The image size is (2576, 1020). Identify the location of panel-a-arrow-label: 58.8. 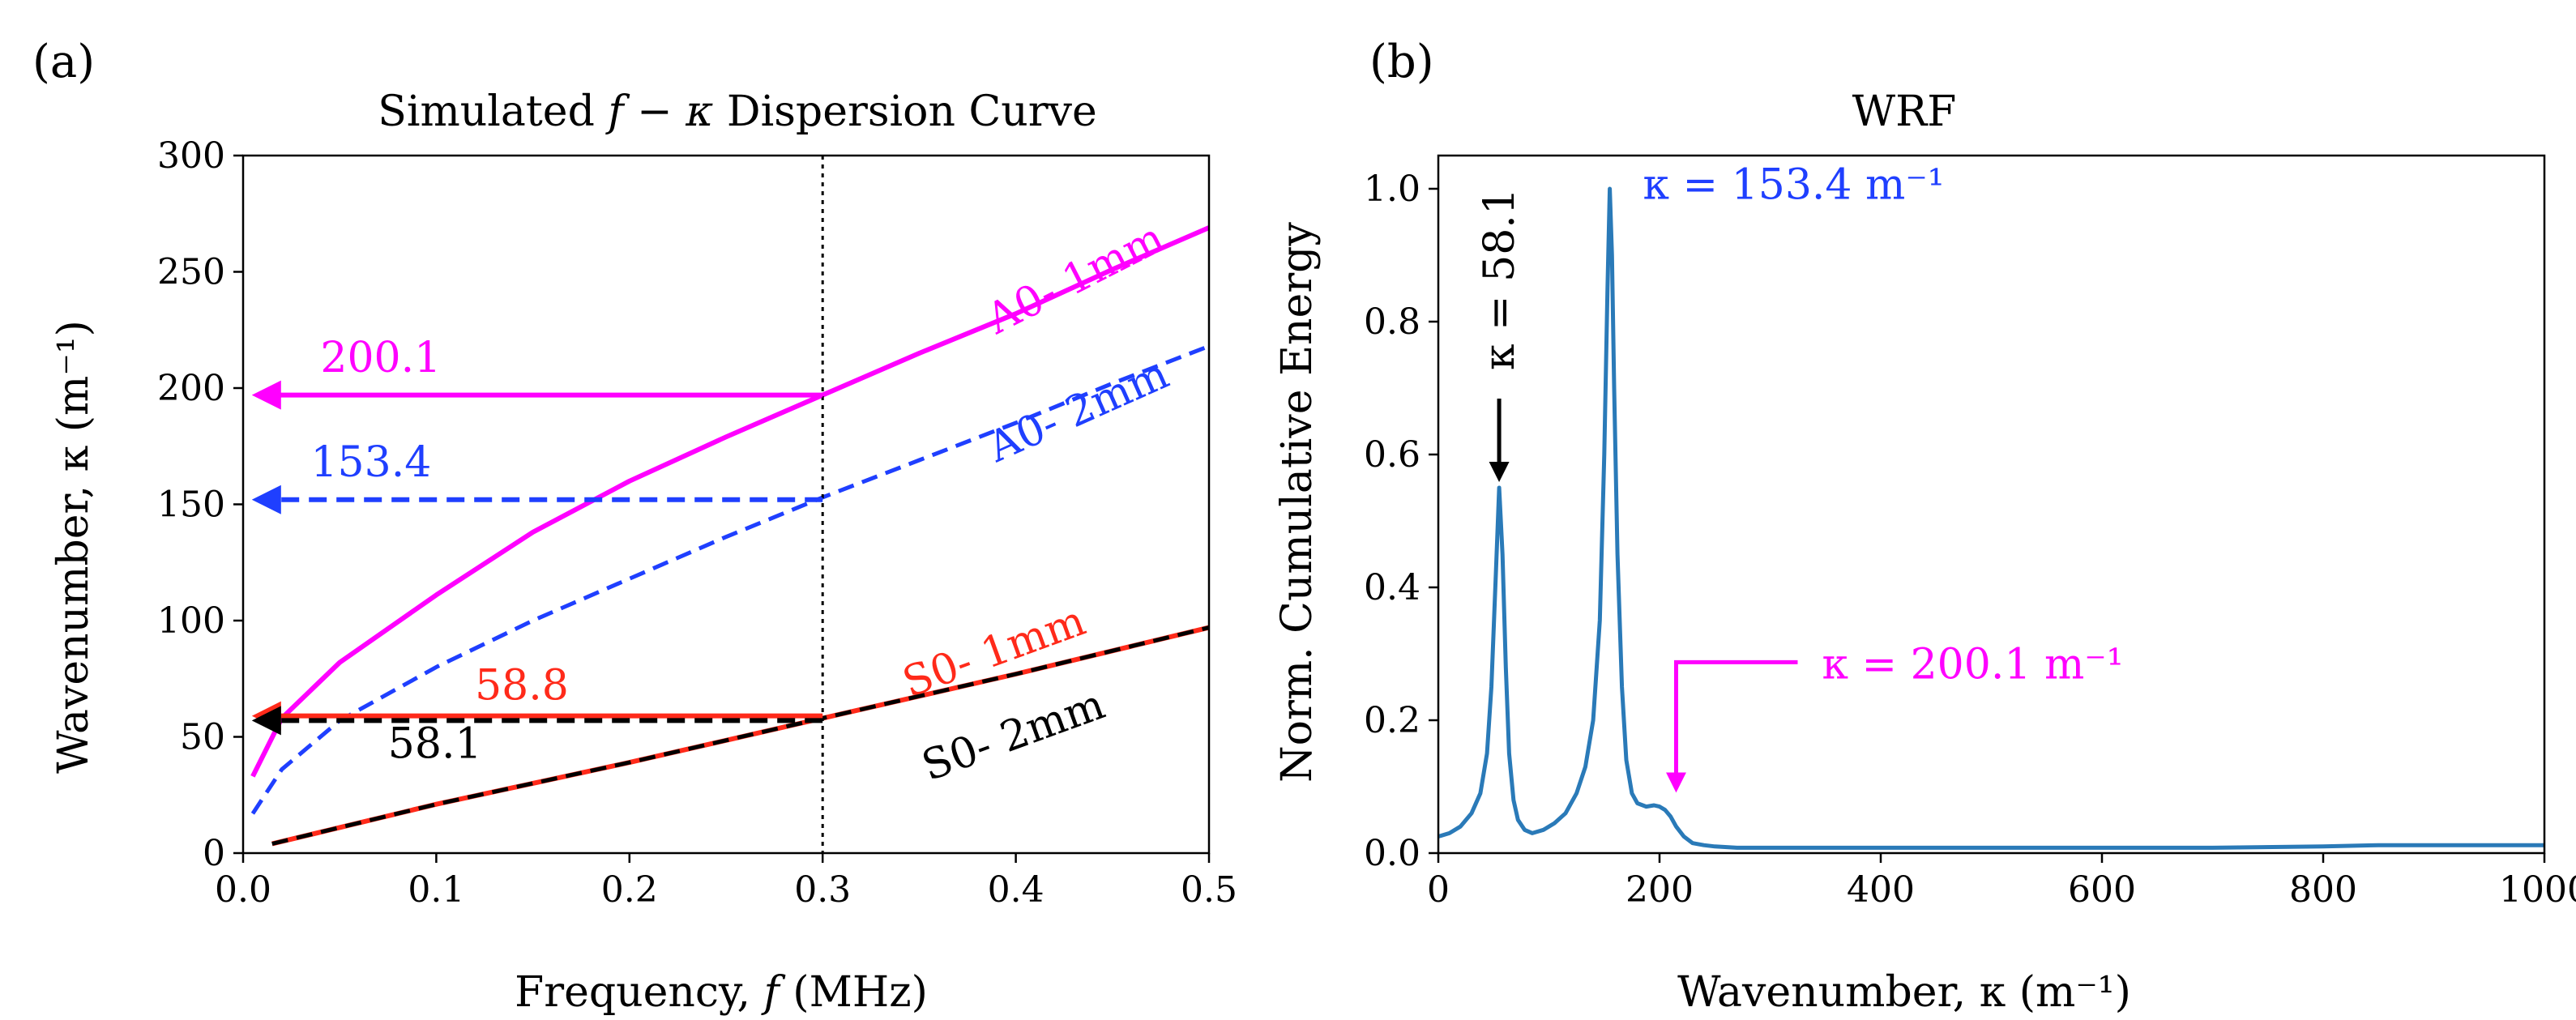
(522, 686).